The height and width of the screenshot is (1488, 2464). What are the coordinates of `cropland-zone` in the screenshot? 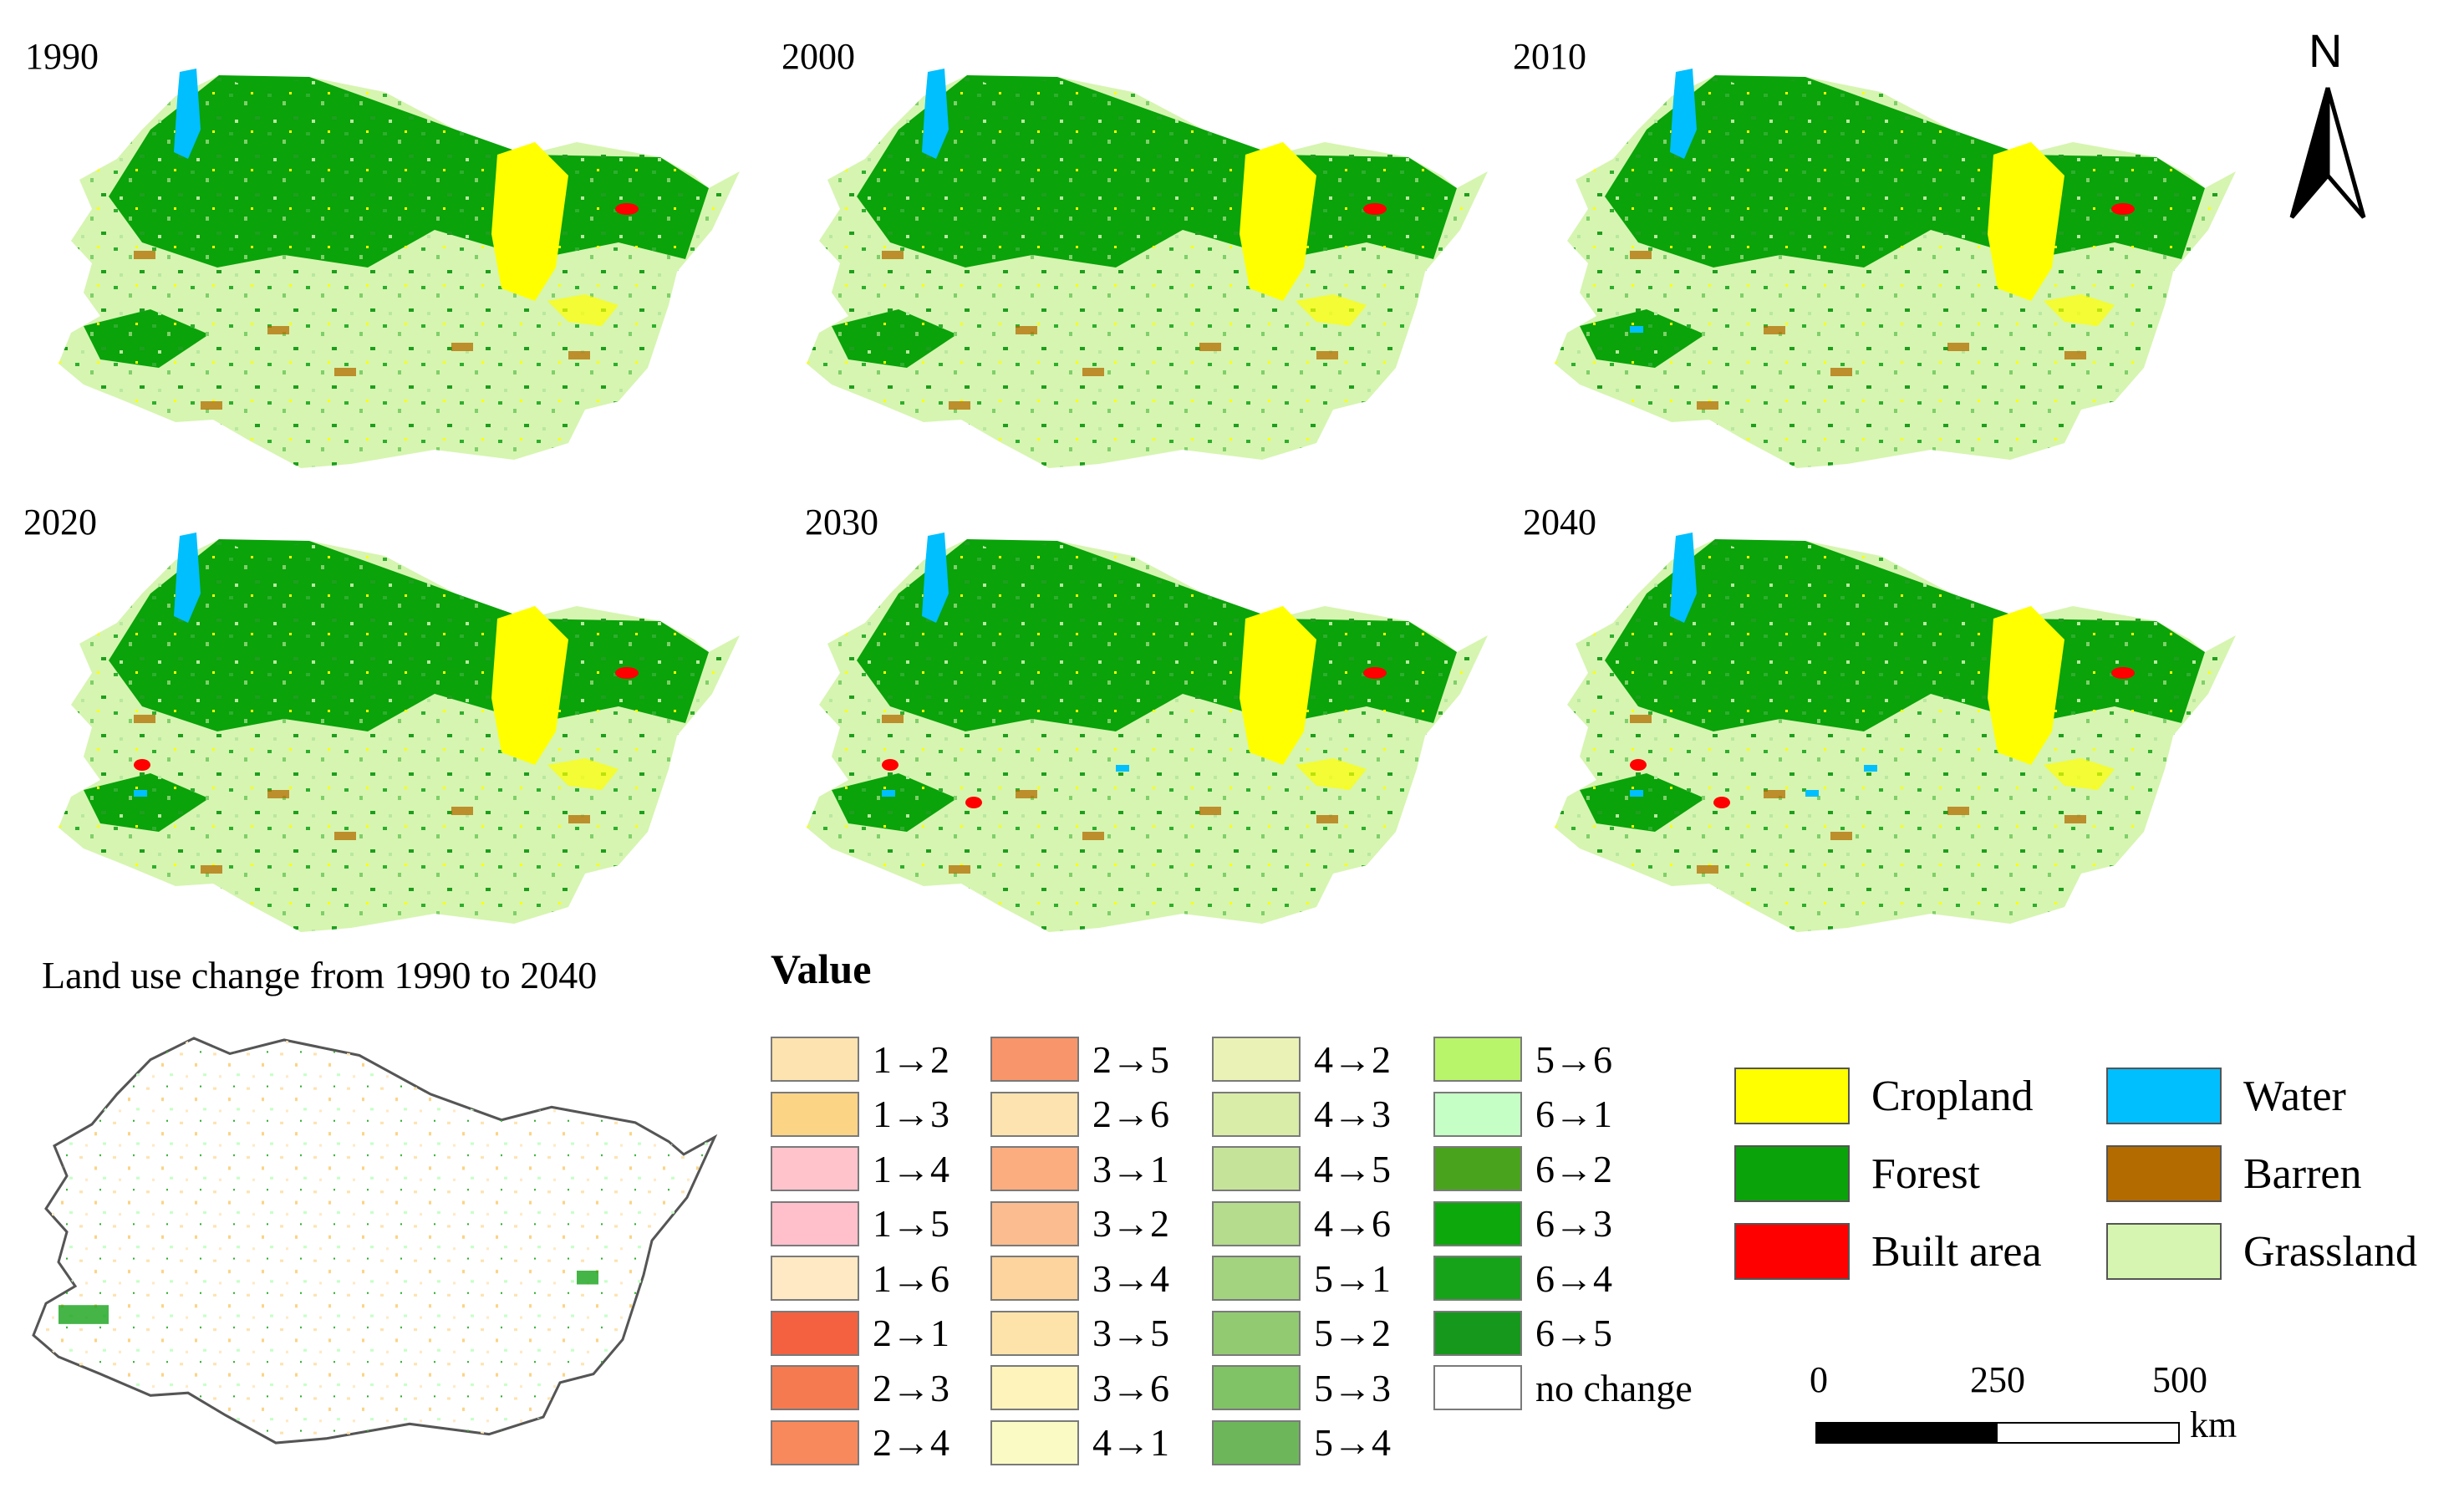 It's located at (1278, 222).